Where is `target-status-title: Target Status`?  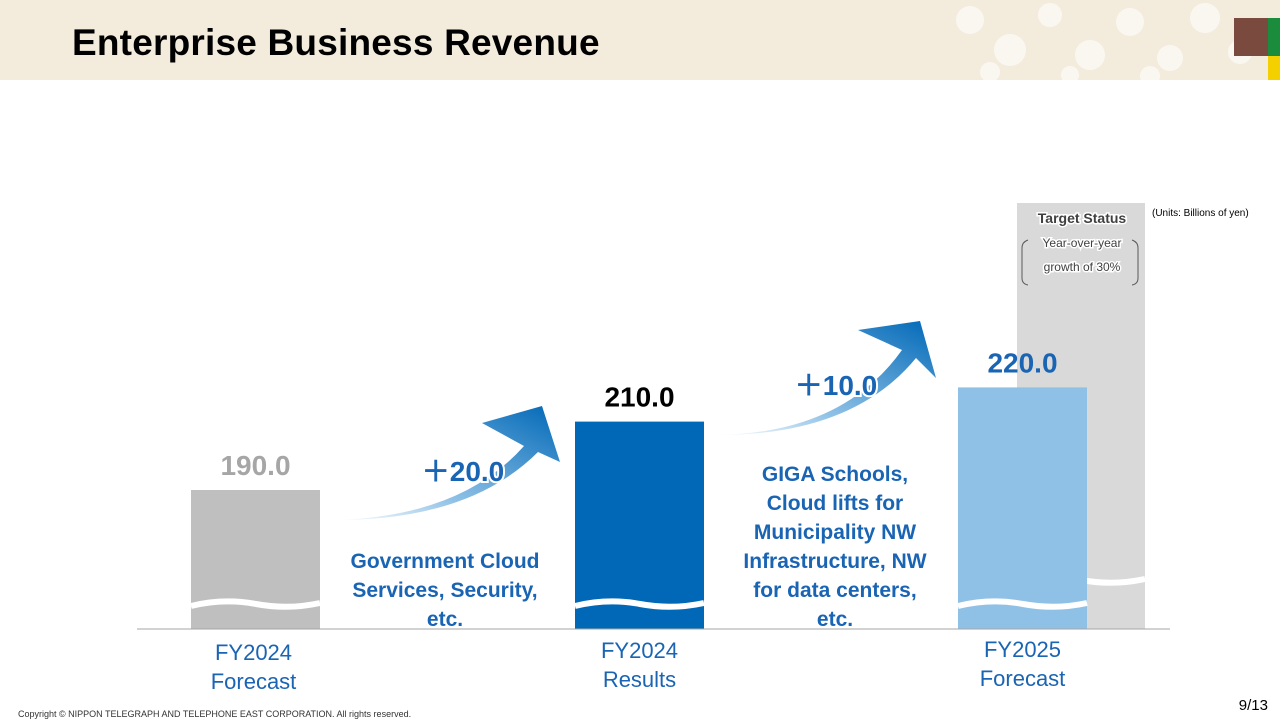 target-status-title: Target Status is located at coordinates (1082, 218).